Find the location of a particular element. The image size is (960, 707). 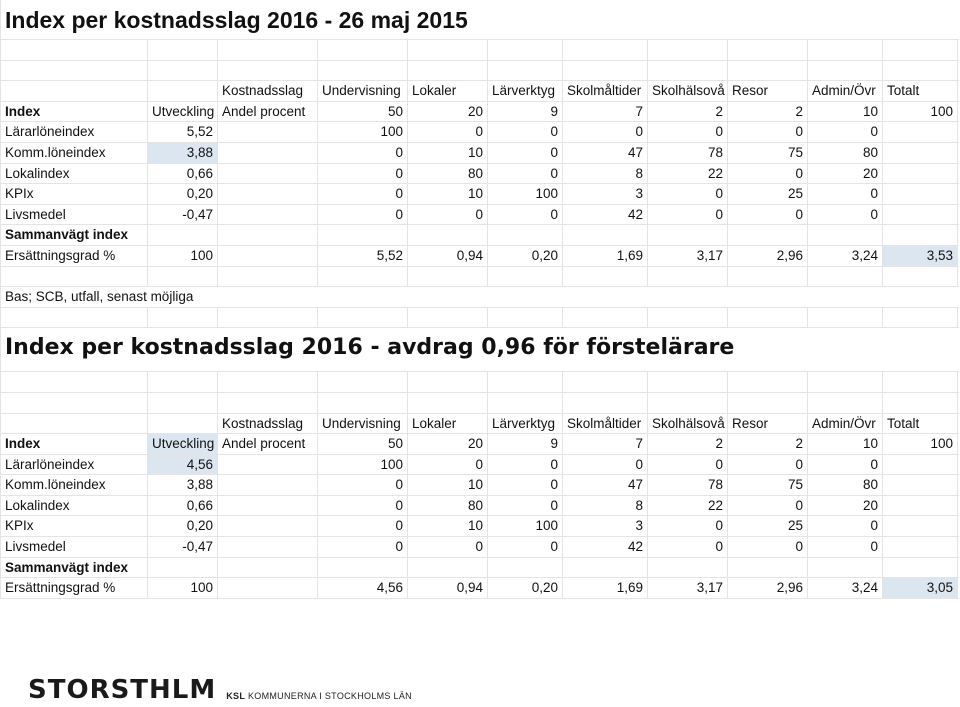

value-cell: 20 is located at coordinates (845, 505).